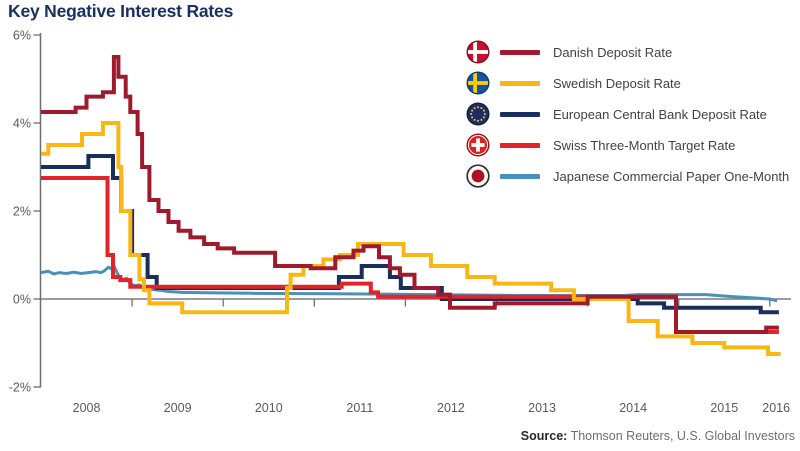  I want to click on source-label: Source:, so click(544, 436).